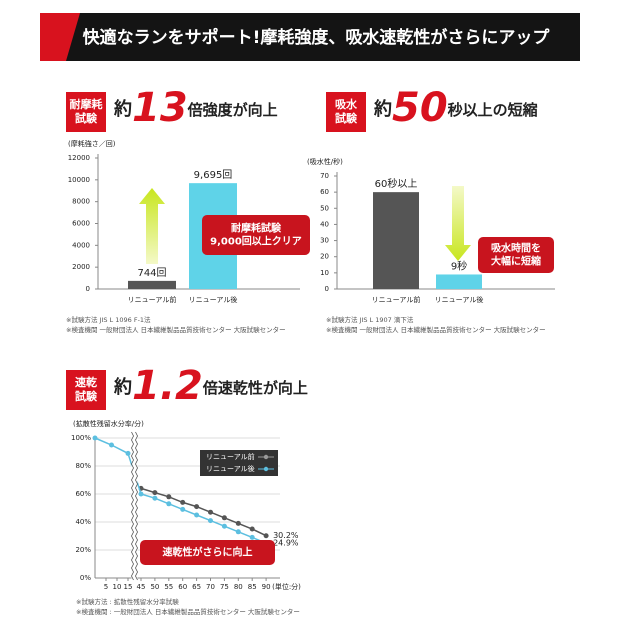 The image size is (619, 619). I want to click on y-tick-label: 80%, so click(83, 466).